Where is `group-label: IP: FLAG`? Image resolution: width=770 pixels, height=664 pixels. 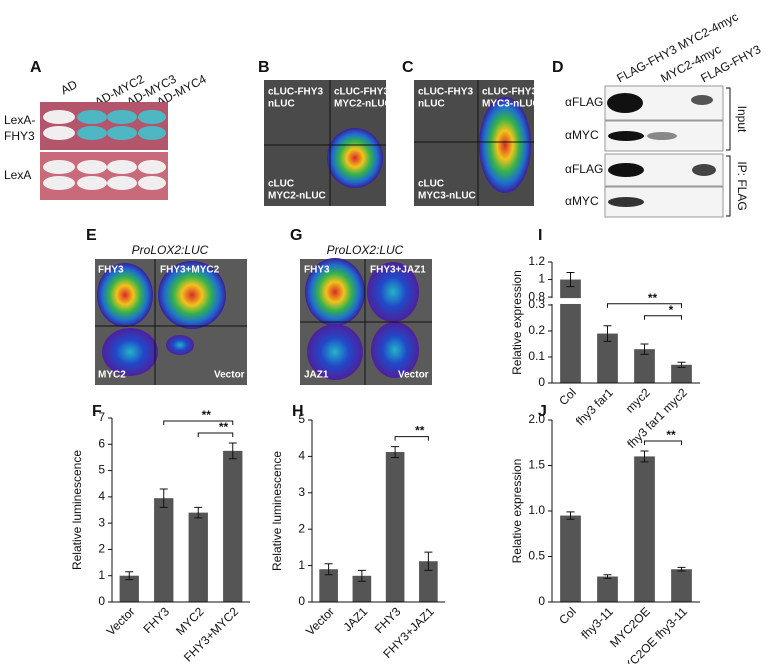
group-label: IP: FLAG is located at coordinates (742, 185).